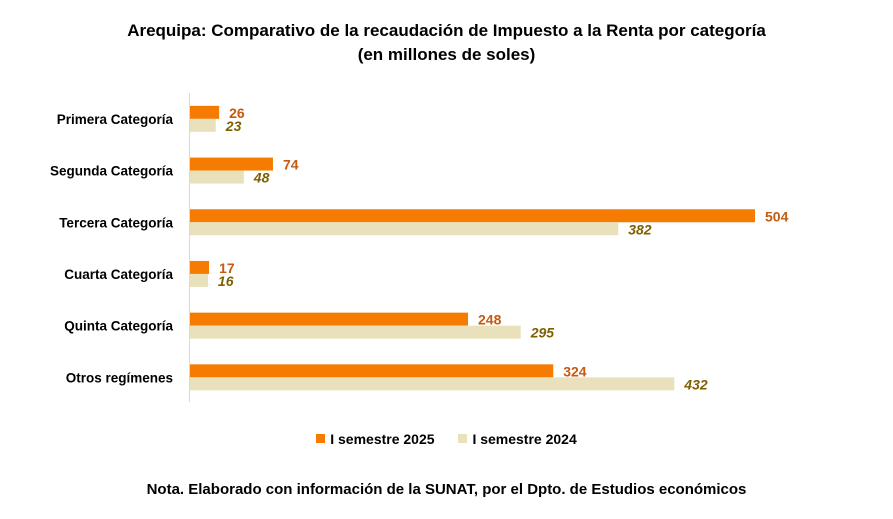 This screenshot has height=519, width=893. Describe the element at coordinates (205, 112) in the screenshot. I see `bar-i-semestre-2025-primera-categoria` at that location.